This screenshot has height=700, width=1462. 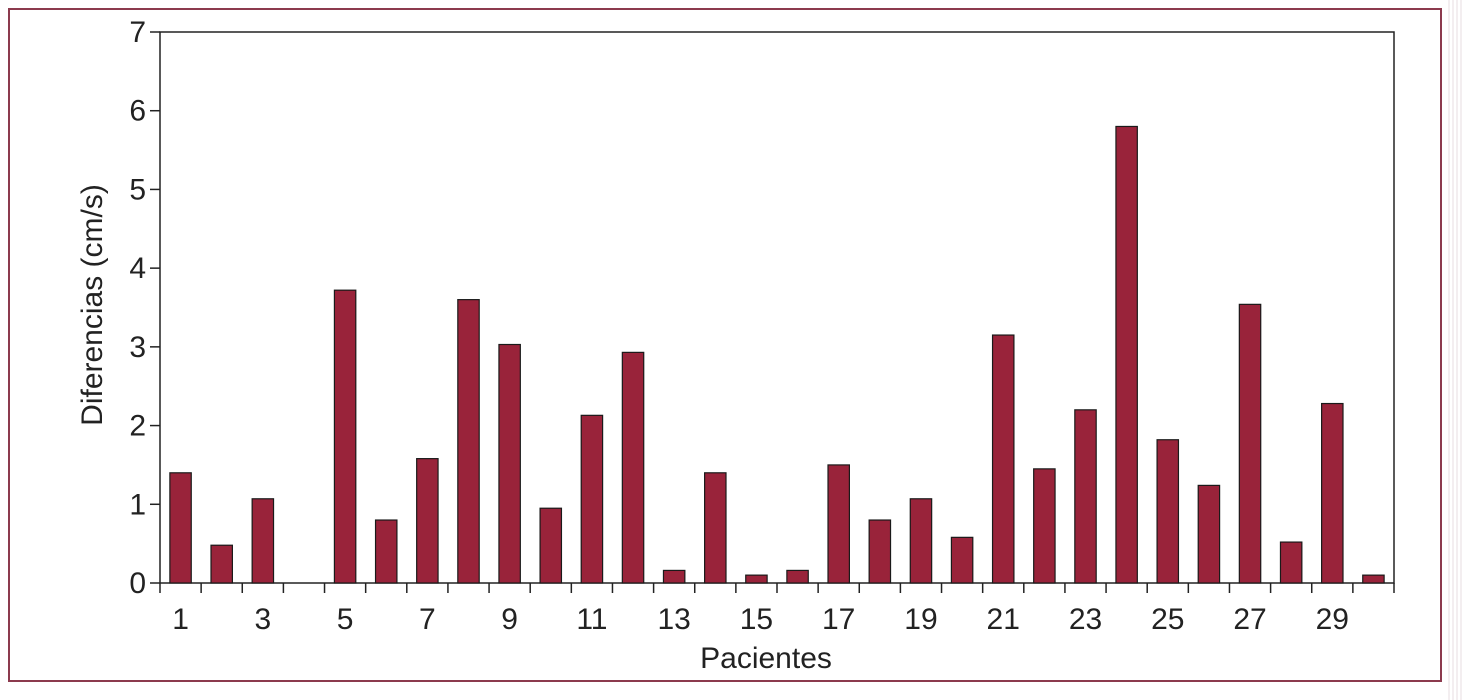 What do you see at coordinates (180, 619) in the screenshot?
I see `x-tick-label: 1` at bounding box center [180, 619].